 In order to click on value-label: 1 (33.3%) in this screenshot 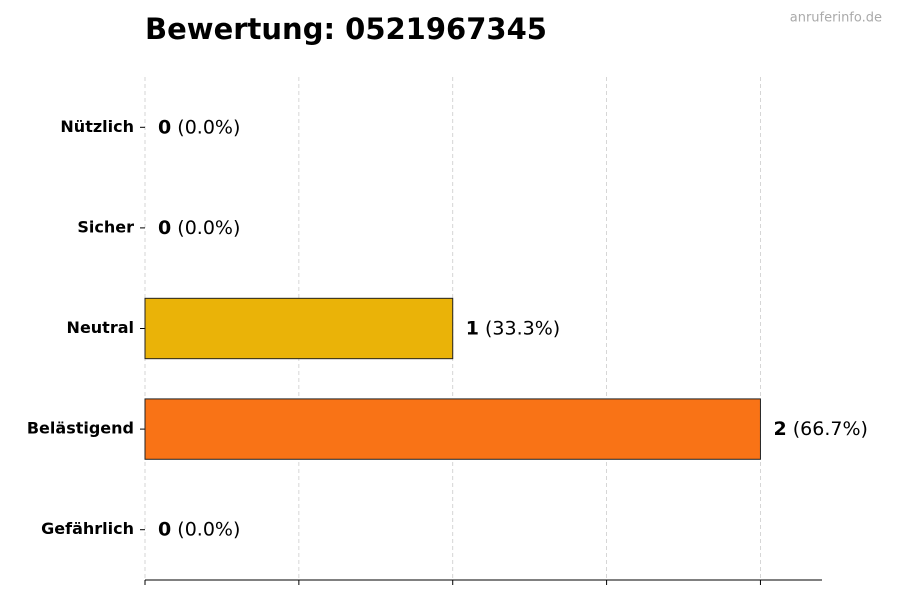, I will do `click(513, 328)`.